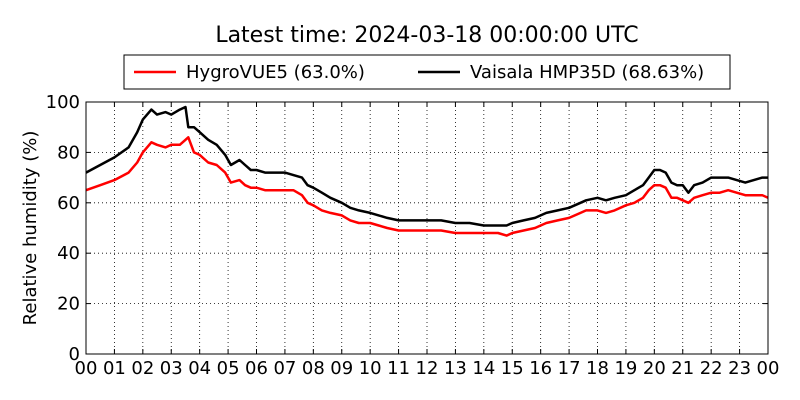  What do you see at coordinates (597, 368) in the screenshot?
I see `x-tick-label: 18` at bounding box center [597, 368].